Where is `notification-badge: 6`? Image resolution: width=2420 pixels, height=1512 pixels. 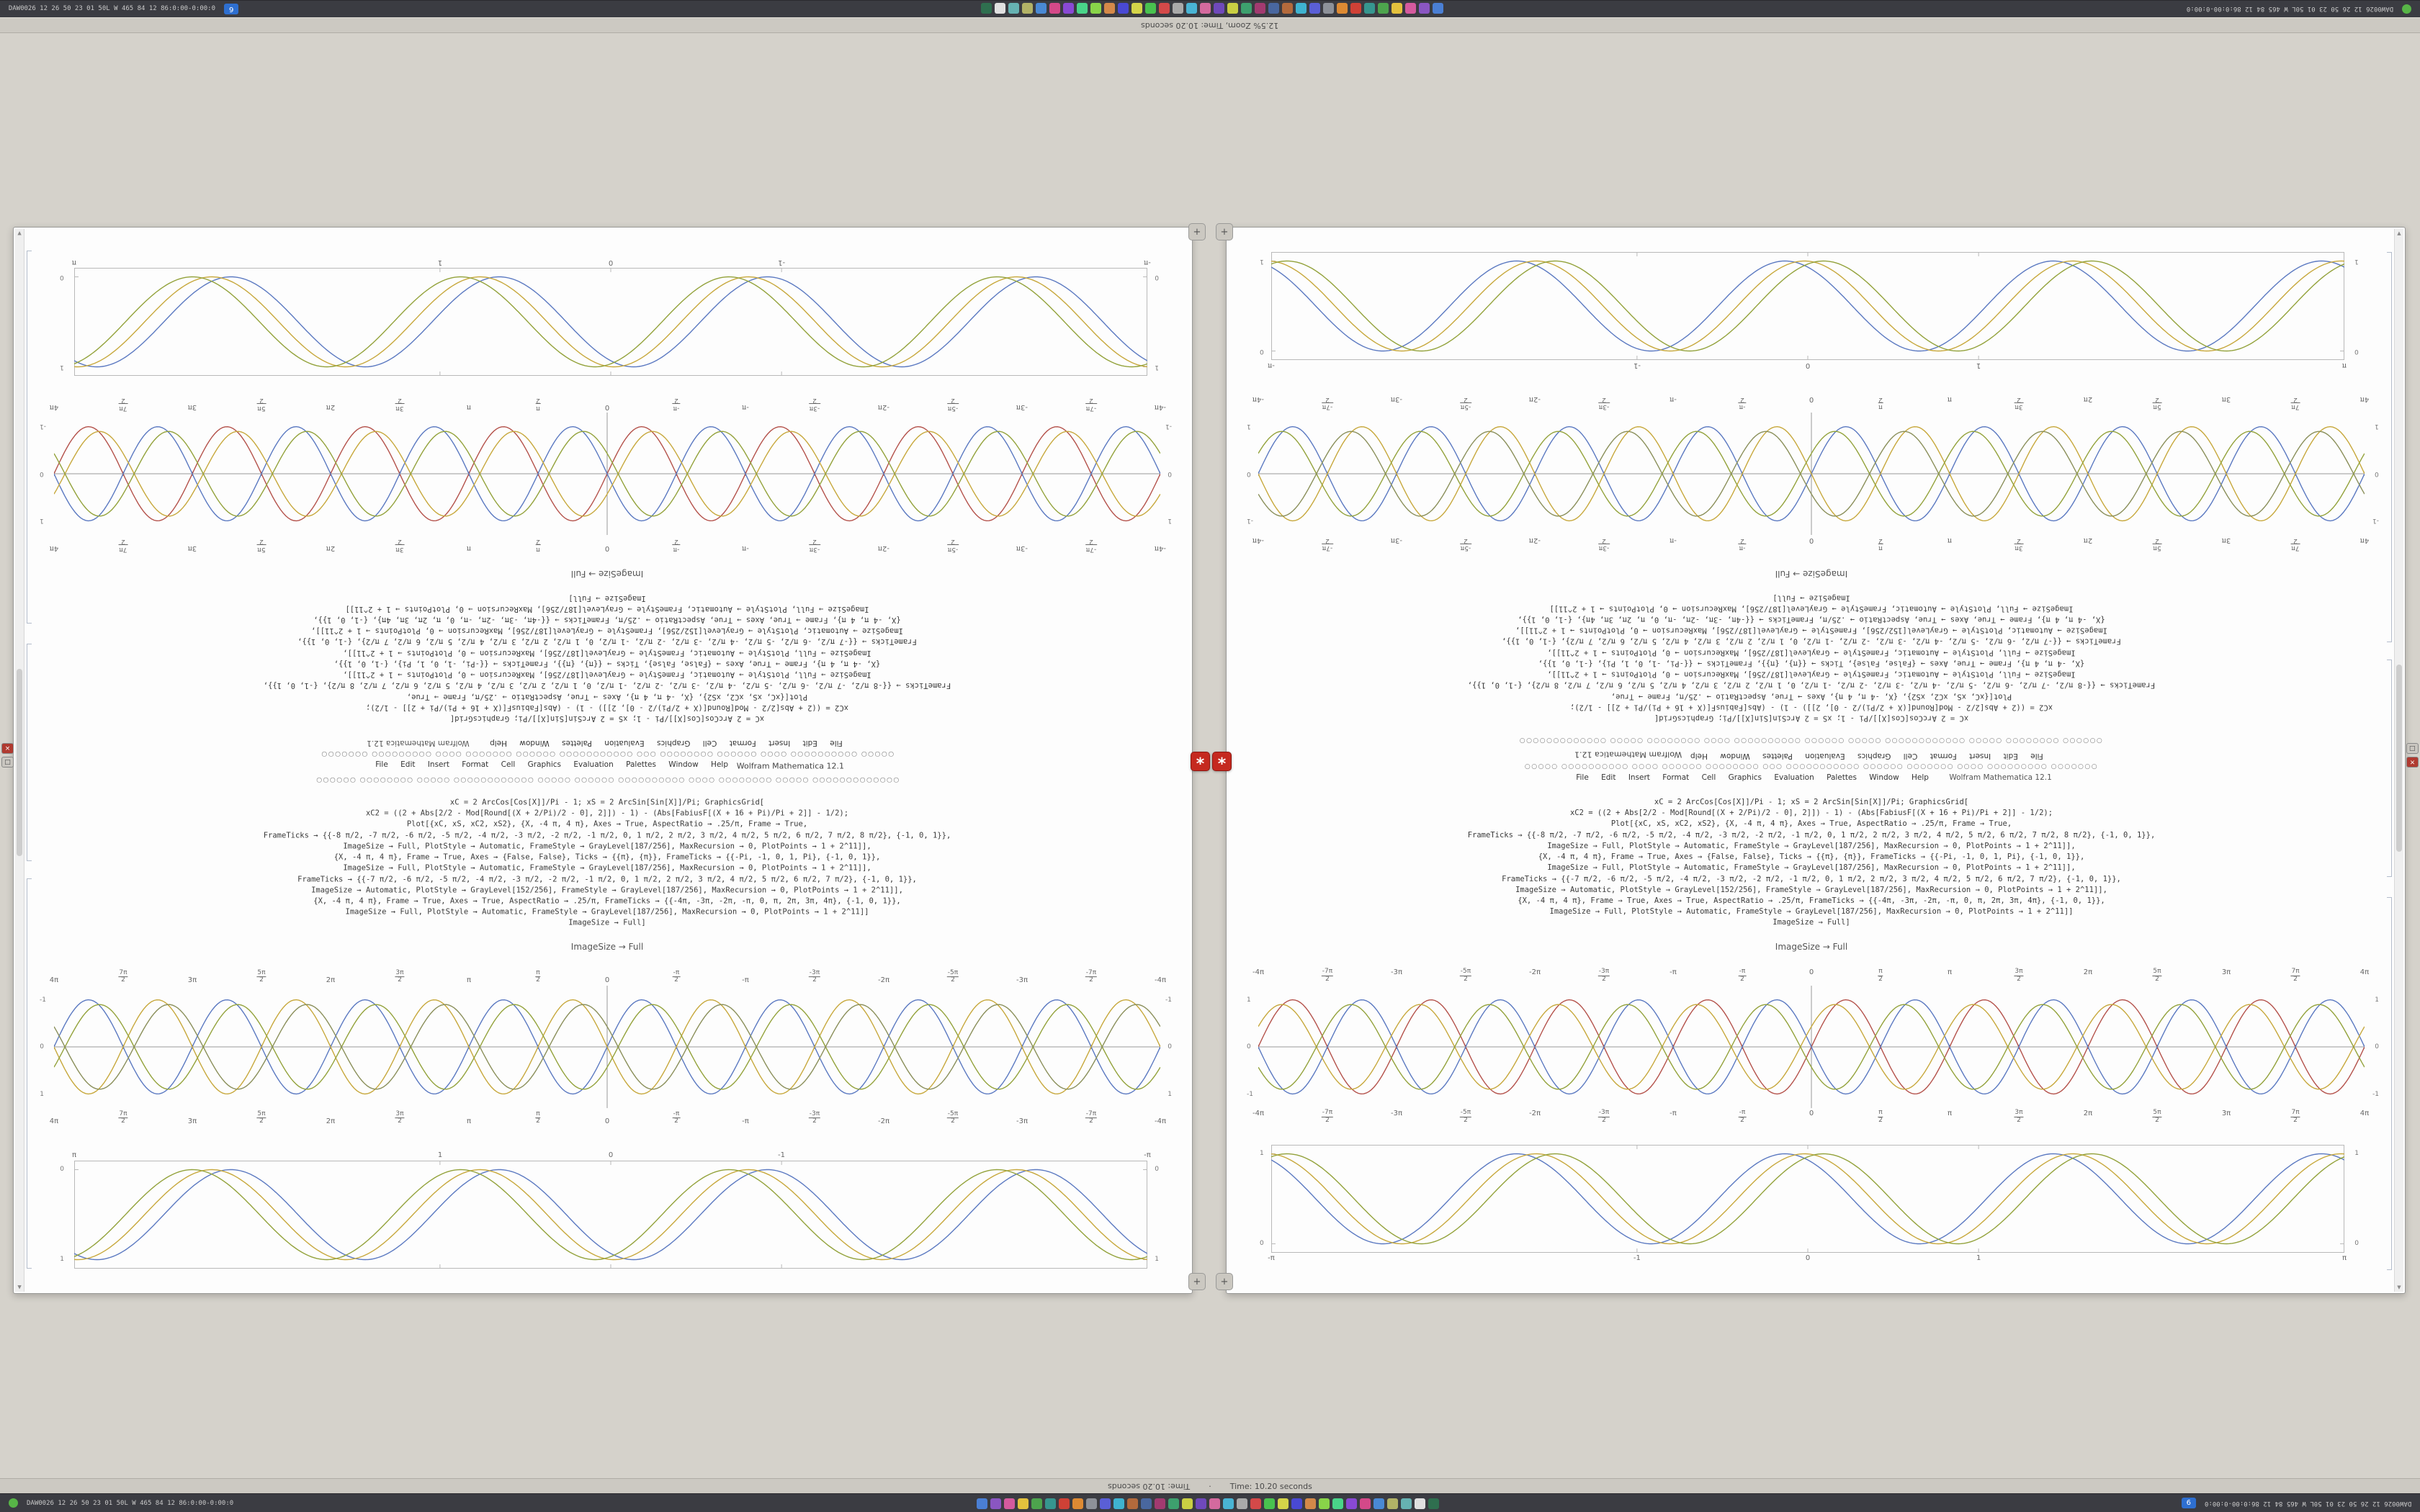 notification-badge: 6 is located at coordinates (232, 9).